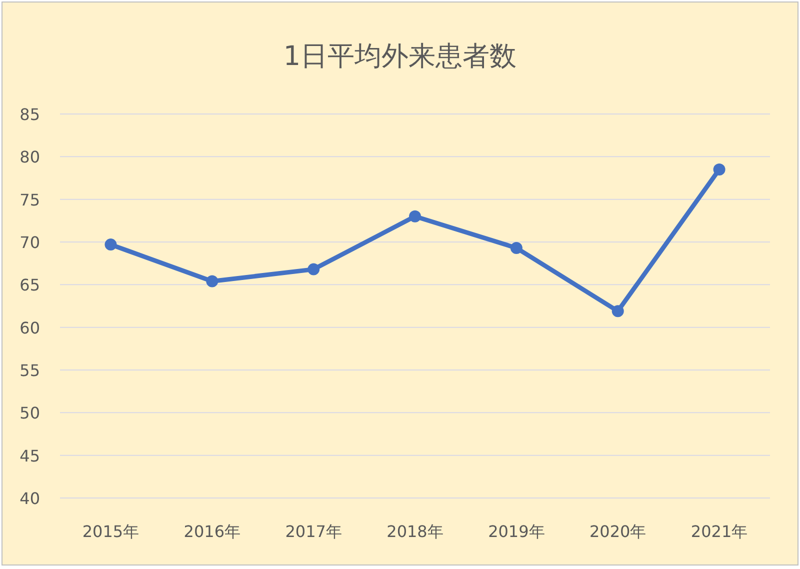  Describe the element at coordinates (30, 114) in the screenshot. I see `y-tick-label: 85` at that location.